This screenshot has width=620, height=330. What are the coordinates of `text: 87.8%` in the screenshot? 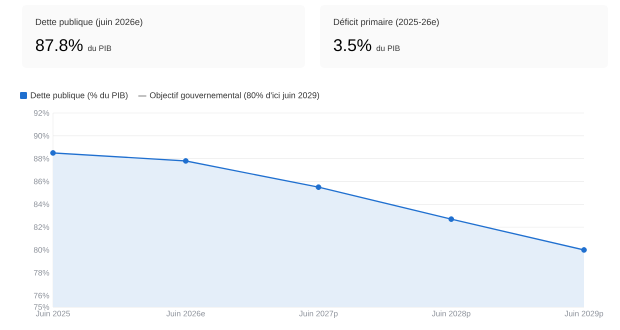 It's located at (59, 45).